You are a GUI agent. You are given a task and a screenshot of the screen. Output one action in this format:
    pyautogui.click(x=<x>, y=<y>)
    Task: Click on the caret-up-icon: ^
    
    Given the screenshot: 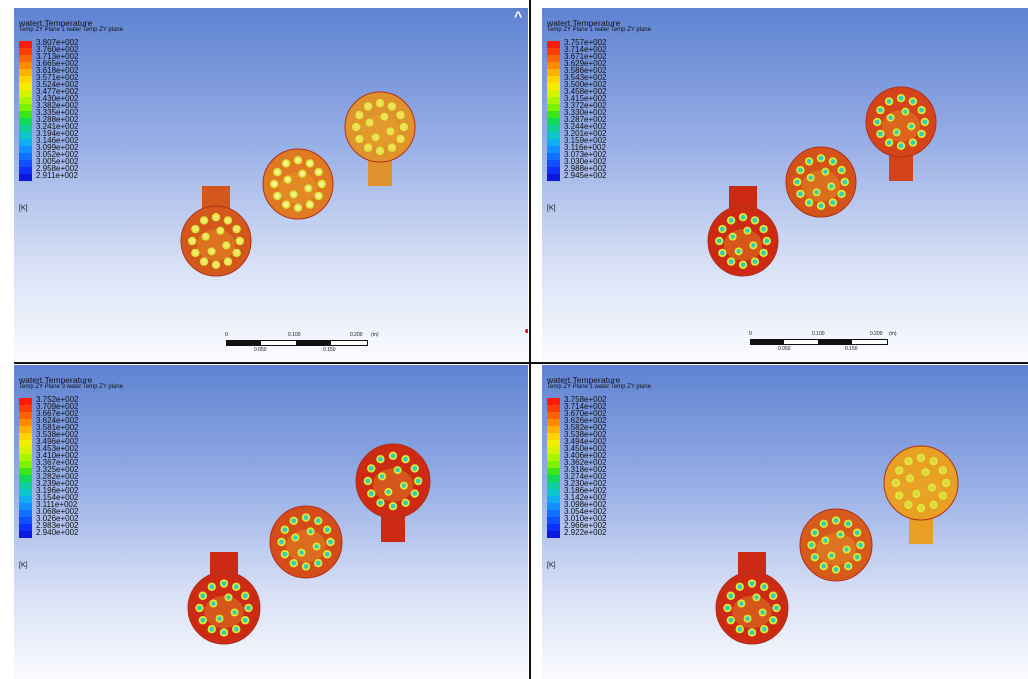 What is the action you would take?
    pyautogui.click(x=518, y=16)
    